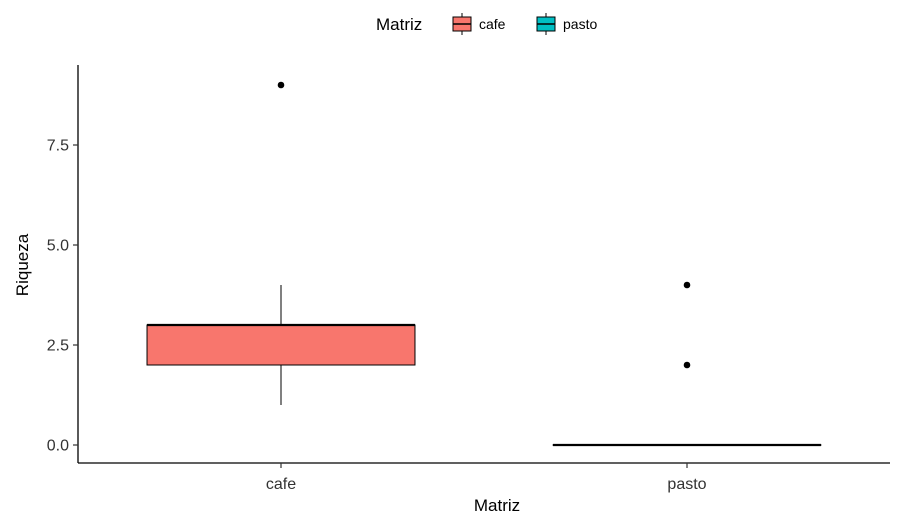 Image resolution: width=904 pixels, height=518 pixels. What do you see at coordinates (580, 24) in the screenshot?
I see `legend-label: pasto` at bounding box center [580, 24].